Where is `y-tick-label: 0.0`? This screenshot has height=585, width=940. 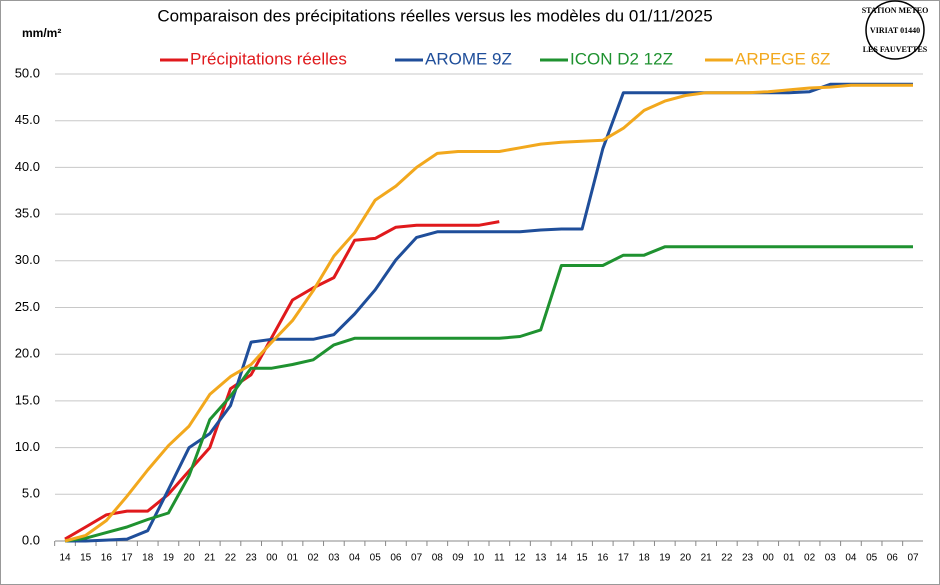
y-tick-label: 0.0 is located at coordinates (31, 539).